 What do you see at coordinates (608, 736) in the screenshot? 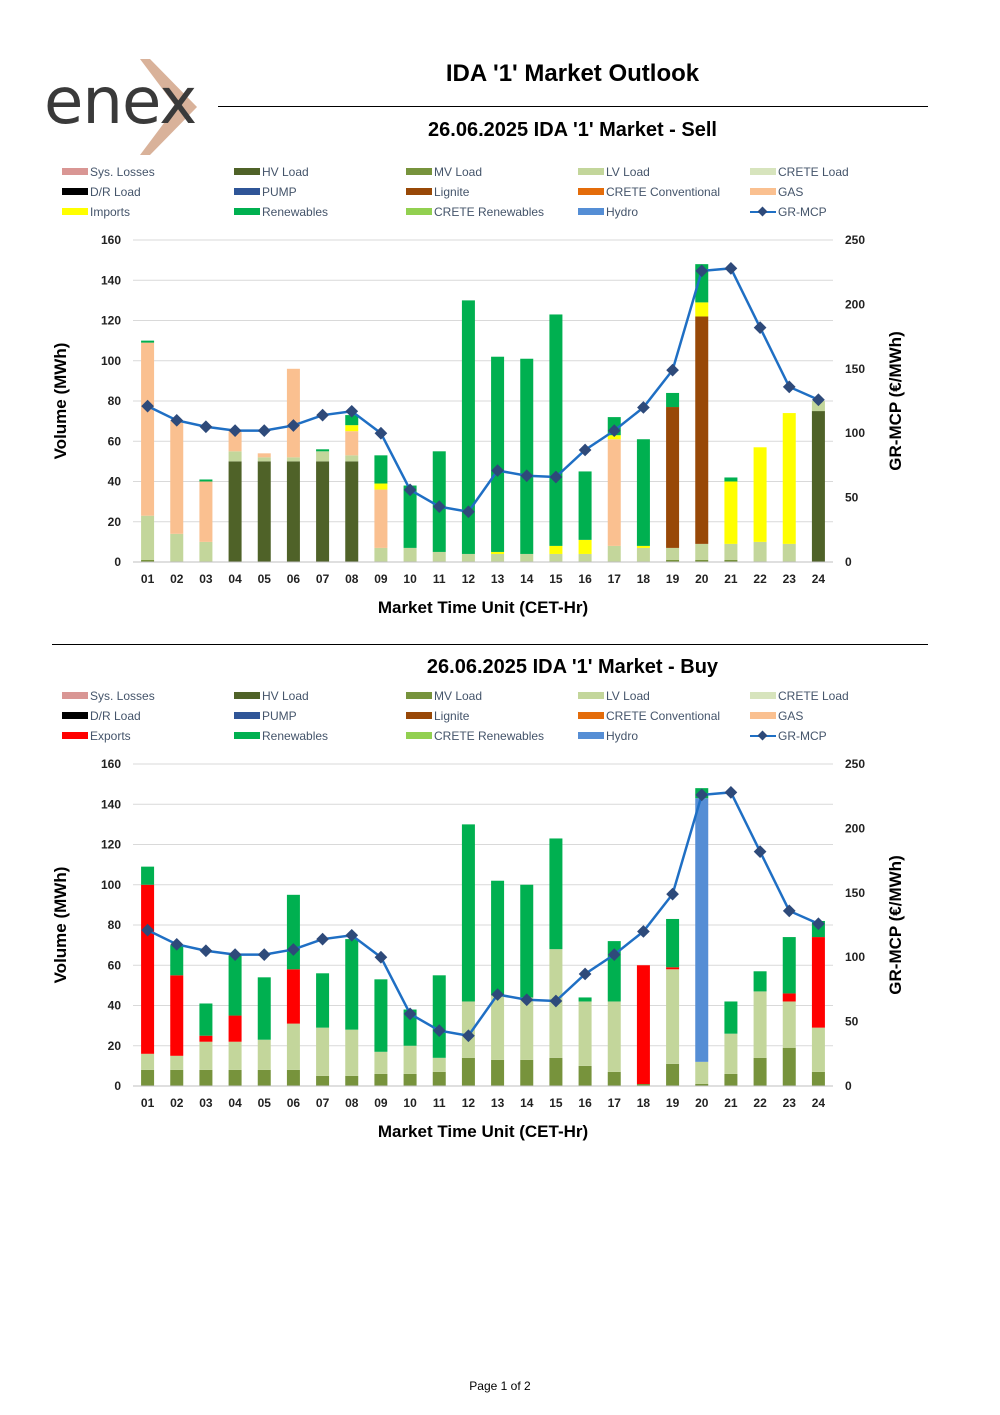
I see `legend-item-hydro: Hydro` at bounding box center [608, 736].